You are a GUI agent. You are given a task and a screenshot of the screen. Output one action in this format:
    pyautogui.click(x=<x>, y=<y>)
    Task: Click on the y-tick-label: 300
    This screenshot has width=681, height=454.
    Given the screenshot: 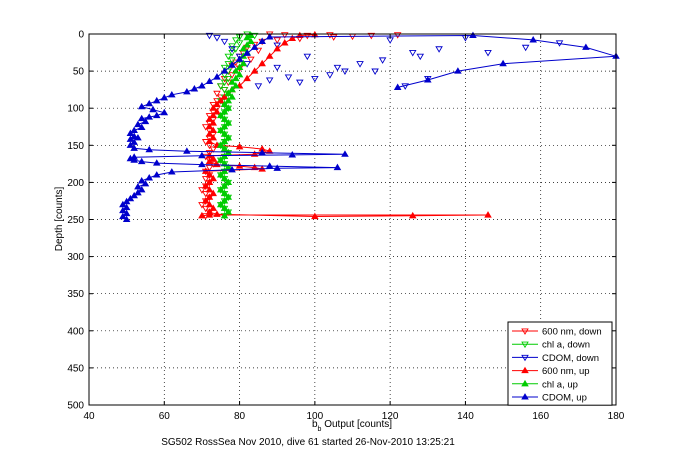 What is the action you would take?
    pyautogui.click(x=75, y=257)
    